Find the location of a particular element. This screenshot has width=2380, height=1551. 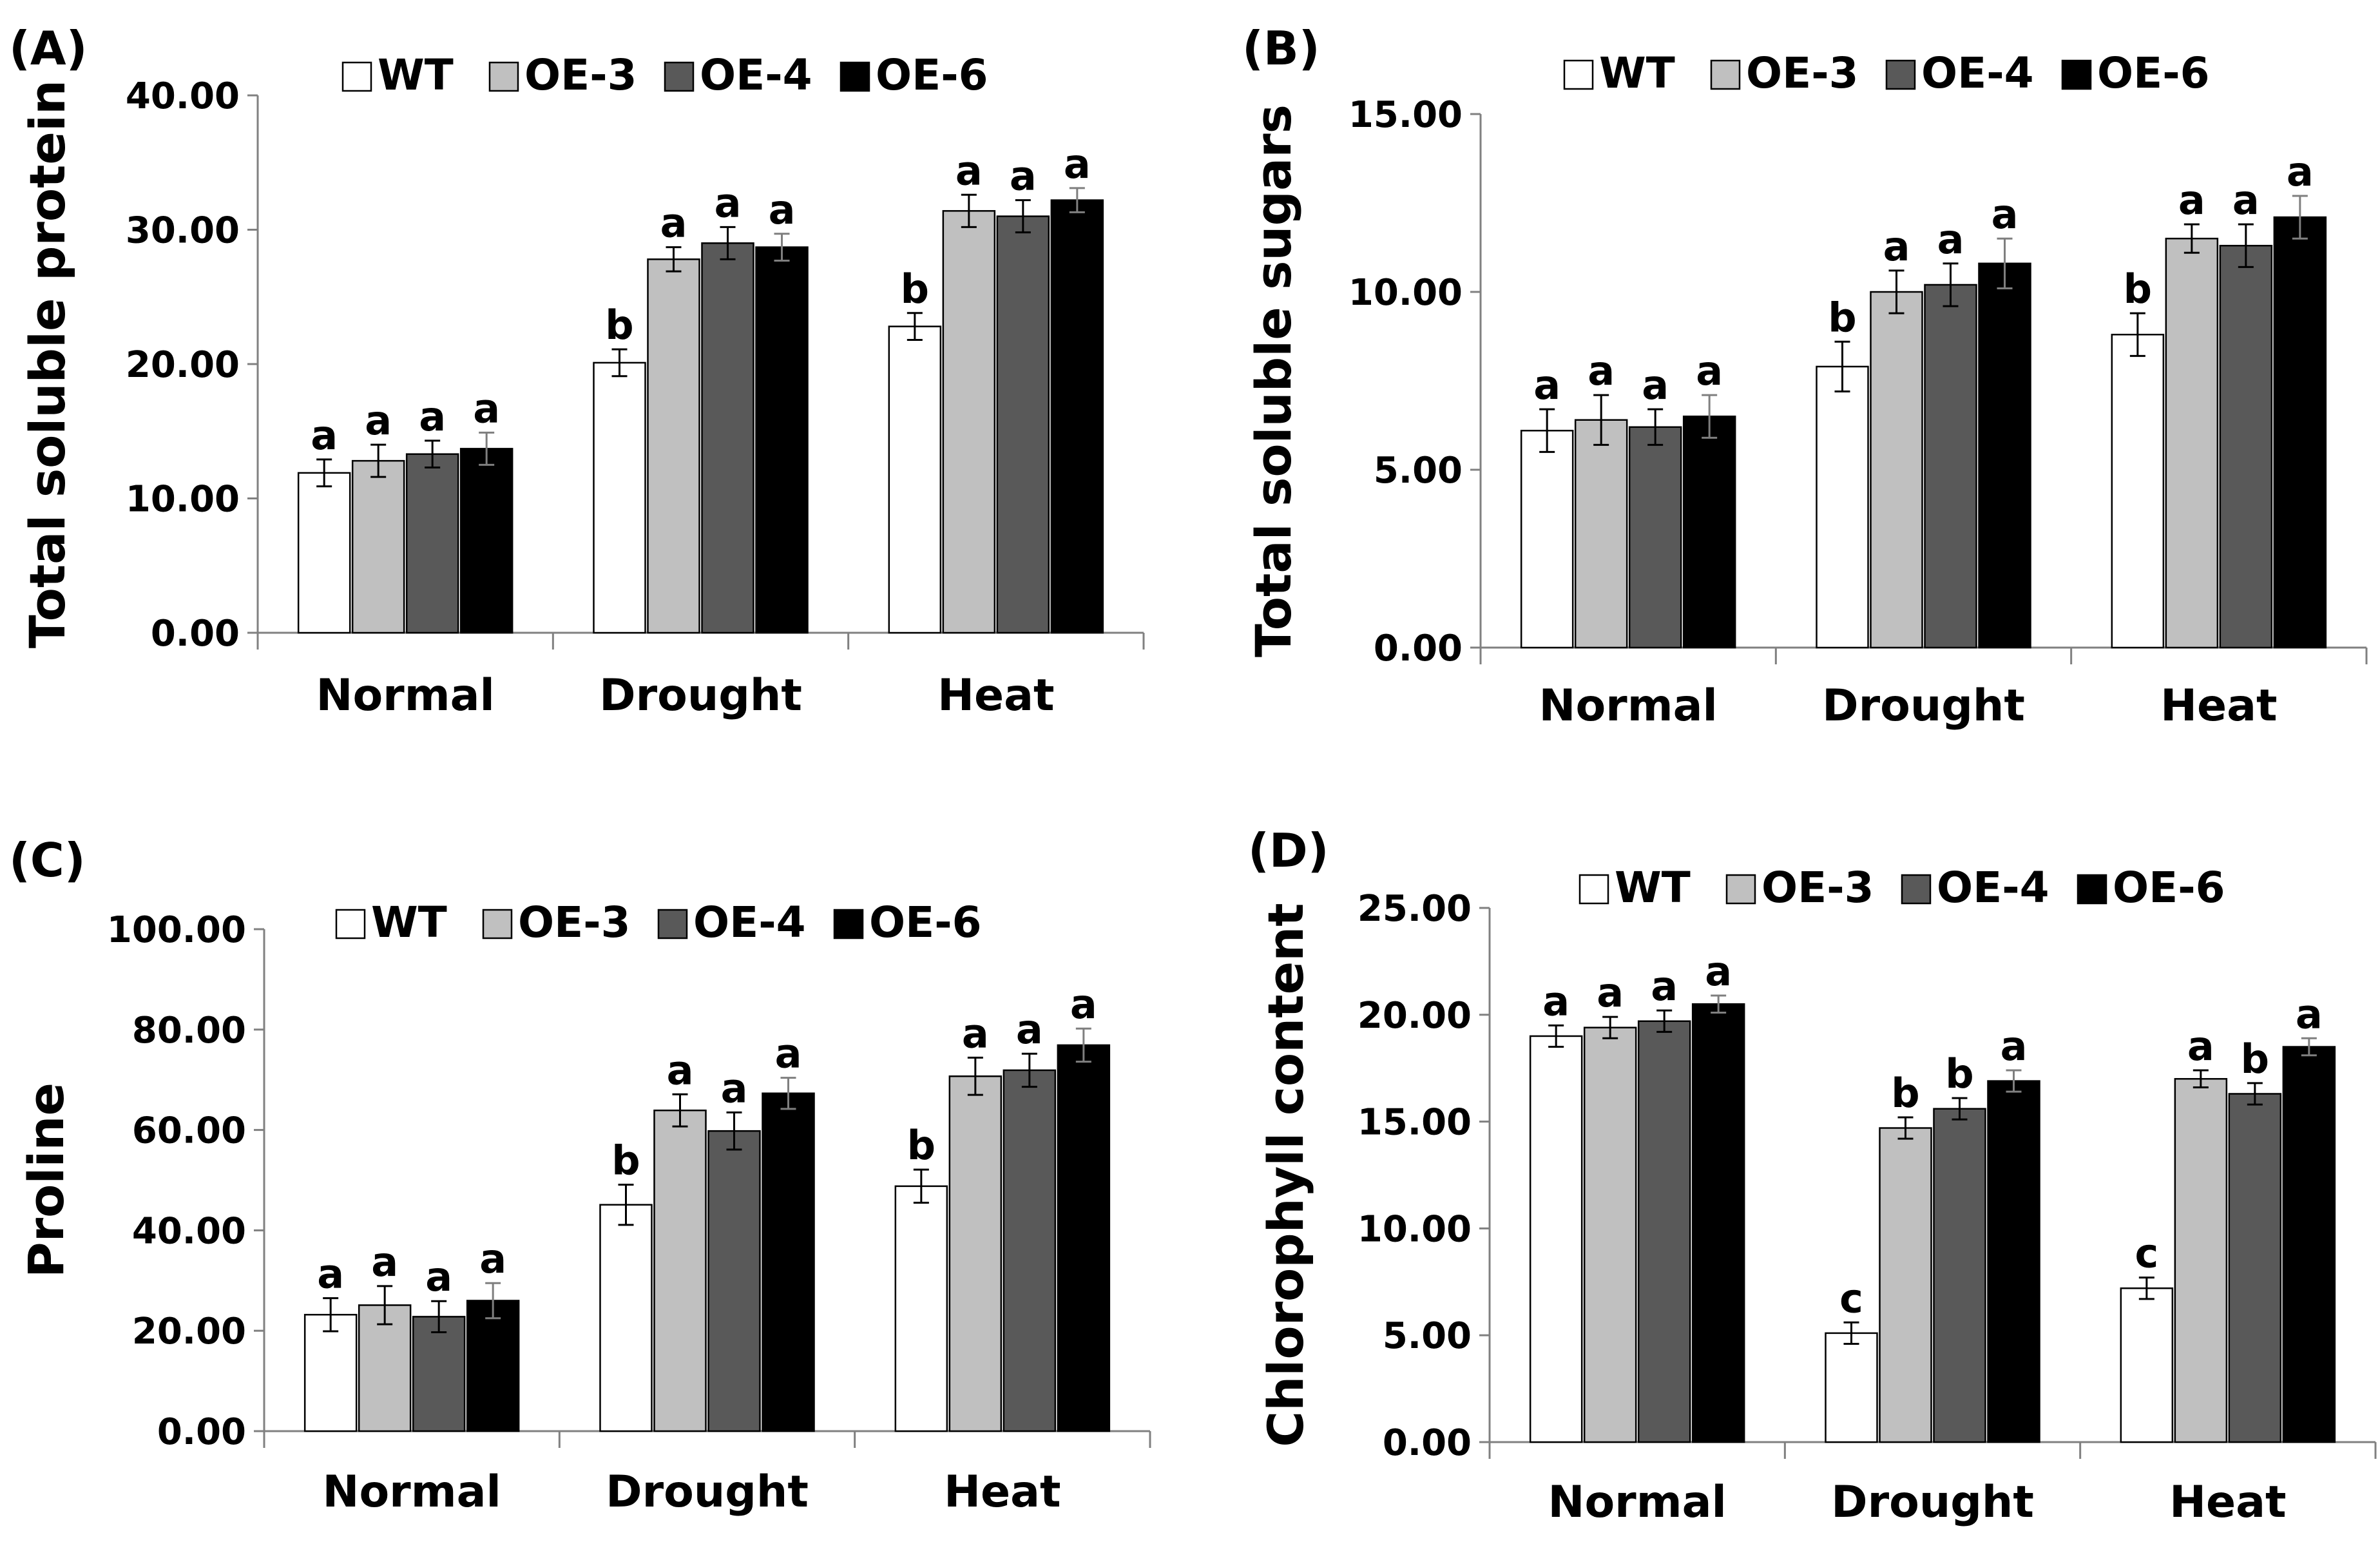

panel-label: (B) is located at coordinates (1281, 48).